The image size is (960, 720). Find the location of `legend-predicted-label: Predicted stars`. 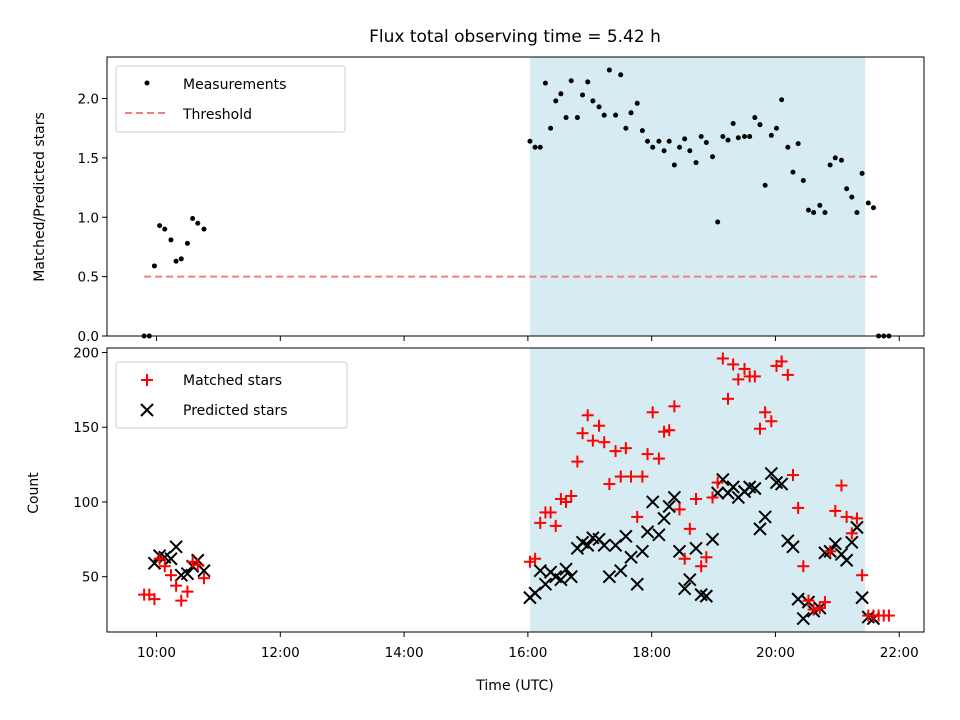

legend-predicted-label: Predicted stars is located at coordinates (235, 411).